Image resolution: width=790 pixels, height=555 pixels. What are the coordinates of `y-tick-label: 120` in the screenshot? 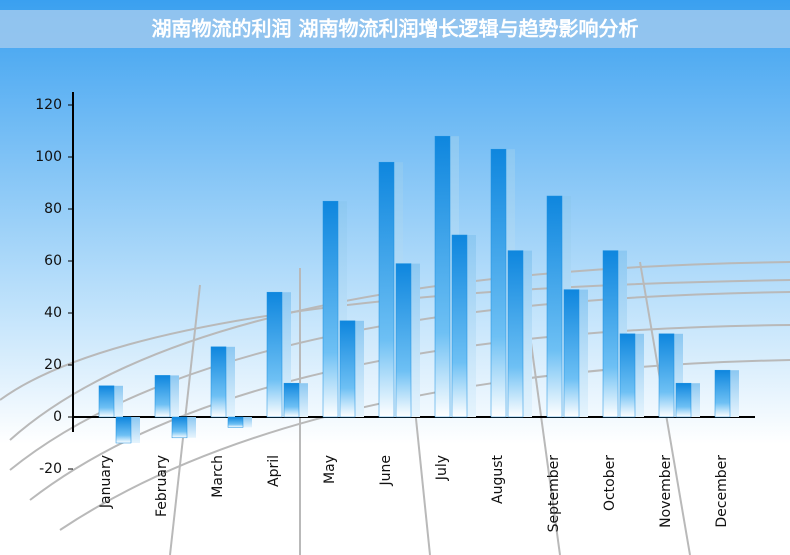 It's located at (48, 105).